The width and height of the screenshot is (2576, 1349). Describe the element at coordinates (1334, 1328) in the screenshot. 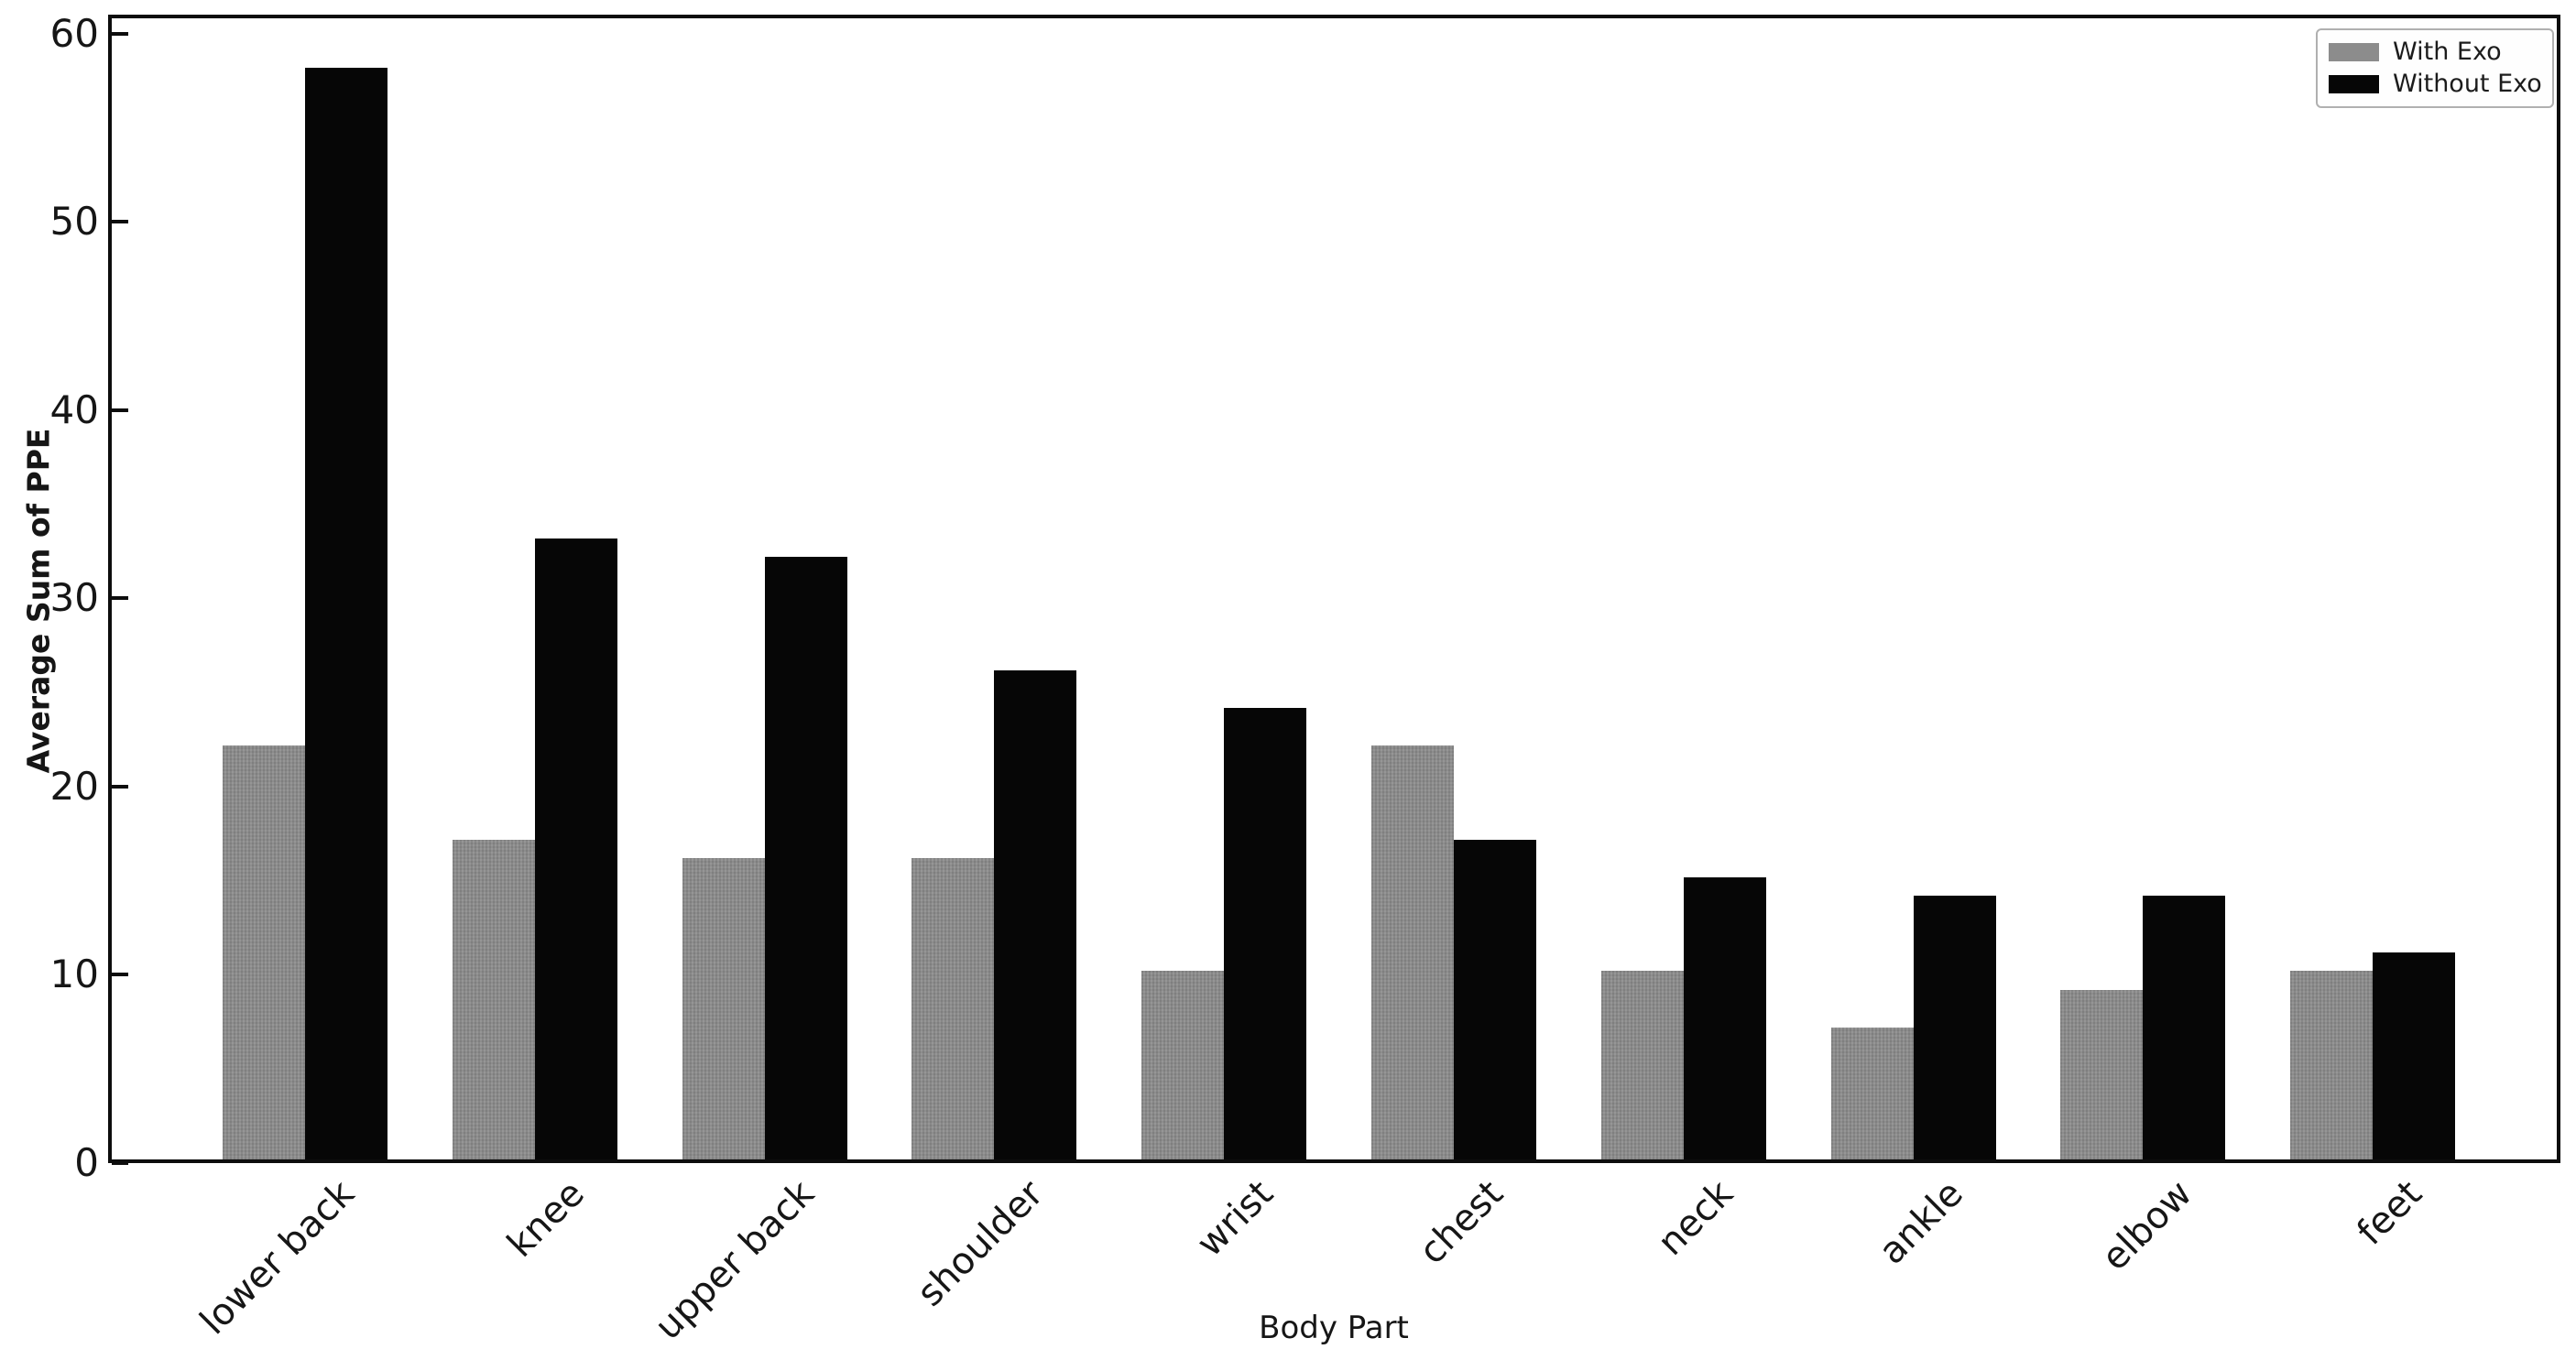

I see `x-axis-title: Body Part` at that location.